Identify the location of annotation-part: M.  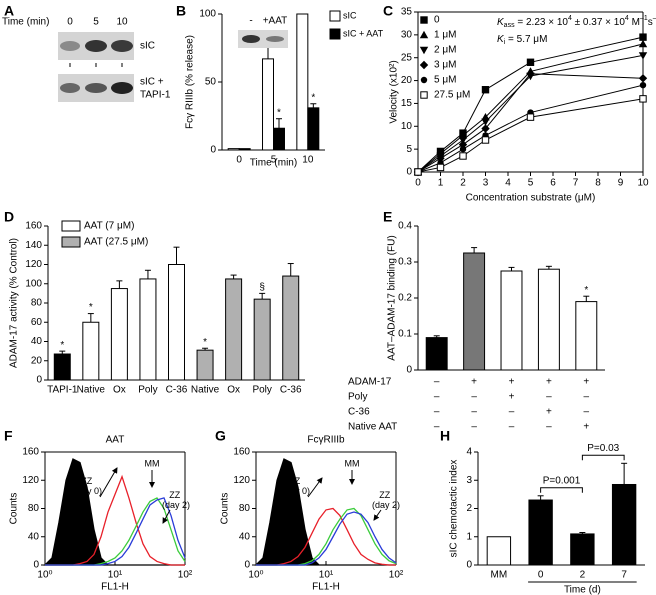
(634, 22).